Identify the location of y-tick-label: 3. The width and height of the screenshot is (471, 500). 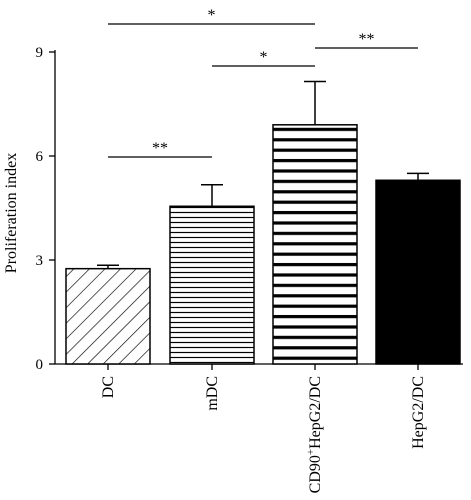
(40, 261).